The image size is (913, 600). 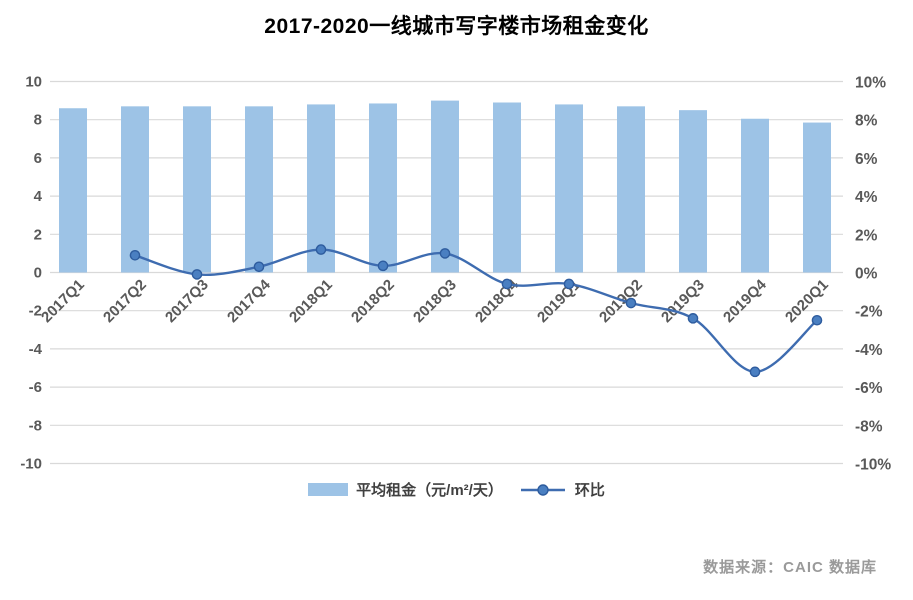 I want to click on left-axis-tick: -2, so click(x=35, y=311).